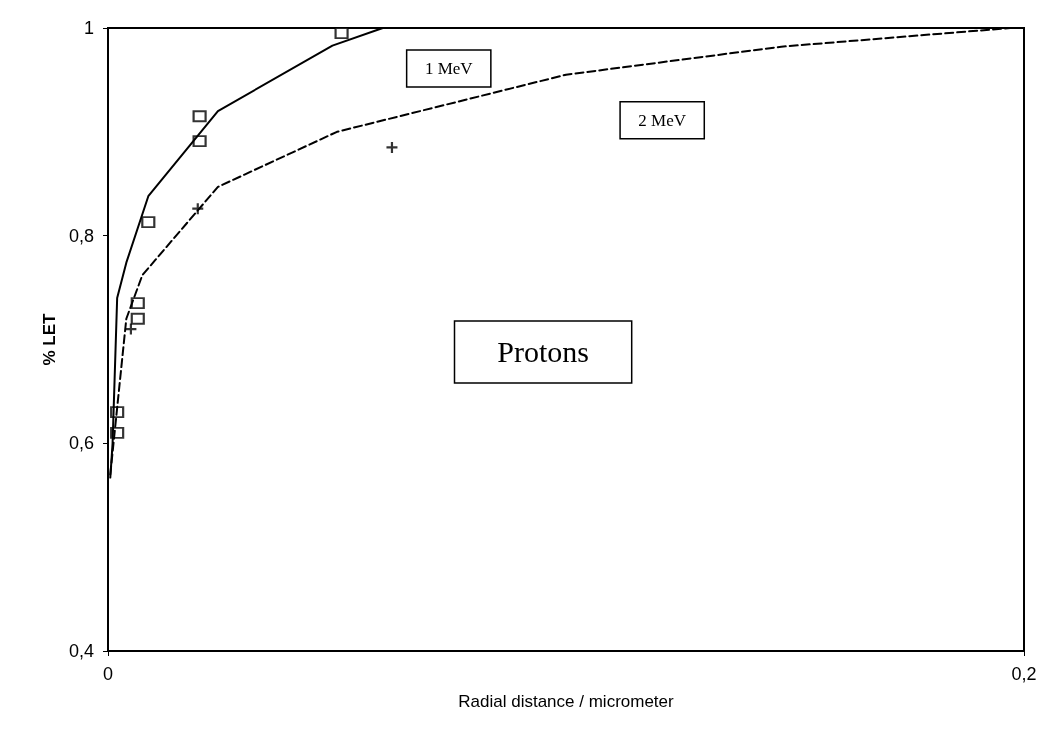 The width and height of the screenshot is (1059, 729). What do you see at coordinates (543, 352) in the screenshot?
I see `annotation: Protons` at bounding box center [543, 352].